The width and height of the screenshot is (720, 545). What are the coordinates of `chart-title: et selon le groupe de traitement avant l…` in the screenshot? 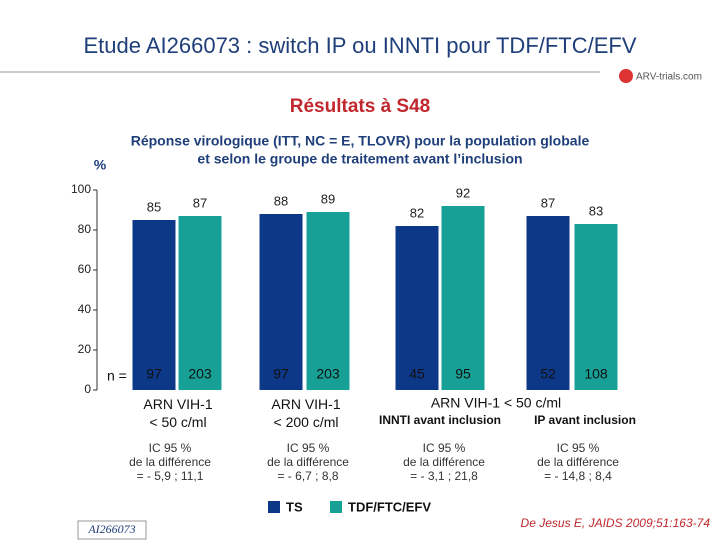 It's located at (359, 159).